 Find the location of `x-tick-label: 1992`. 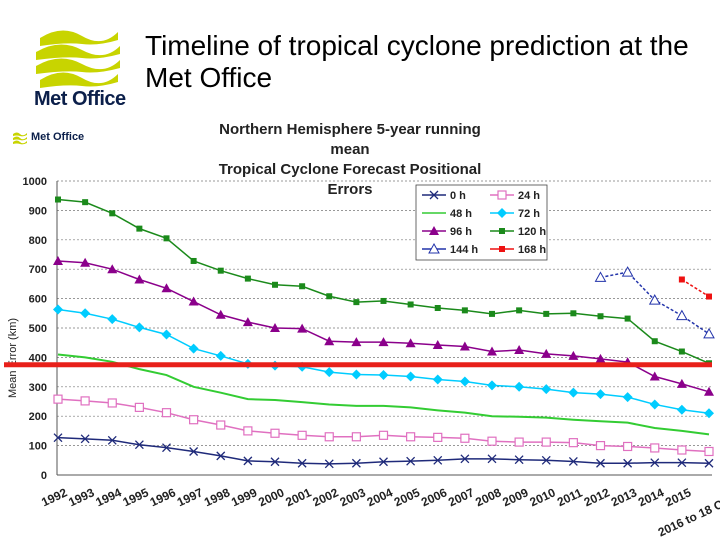

x-tick-label: 1992 is located at coordinates (54, 497).